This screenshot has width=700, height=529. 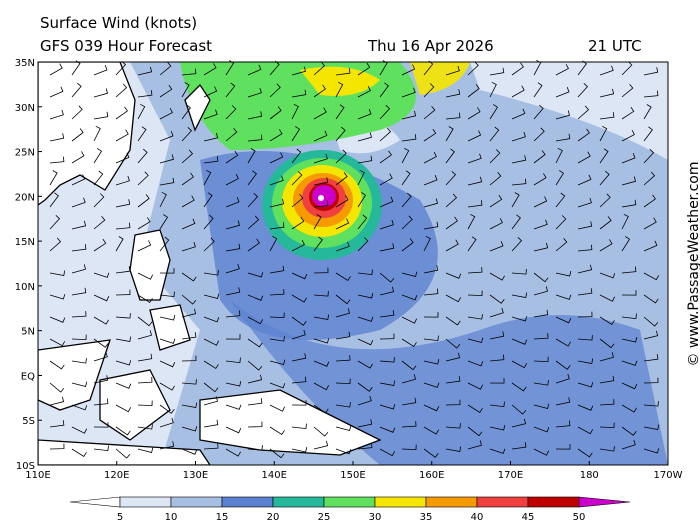 I want to click on title: Surface Wind (knots), so click(x=118, y=23).